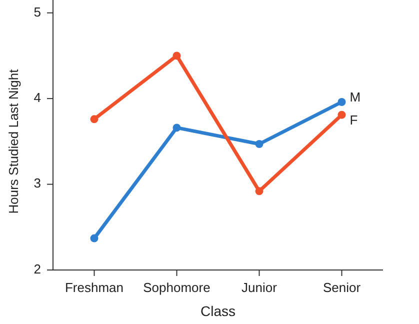 This screenshot has height=324, width=419. What do you see at coordinates (13, 141) in the screenshot?
I see `y-axis-title: Hours Studied Last Night` at bounding box center [13, 141].